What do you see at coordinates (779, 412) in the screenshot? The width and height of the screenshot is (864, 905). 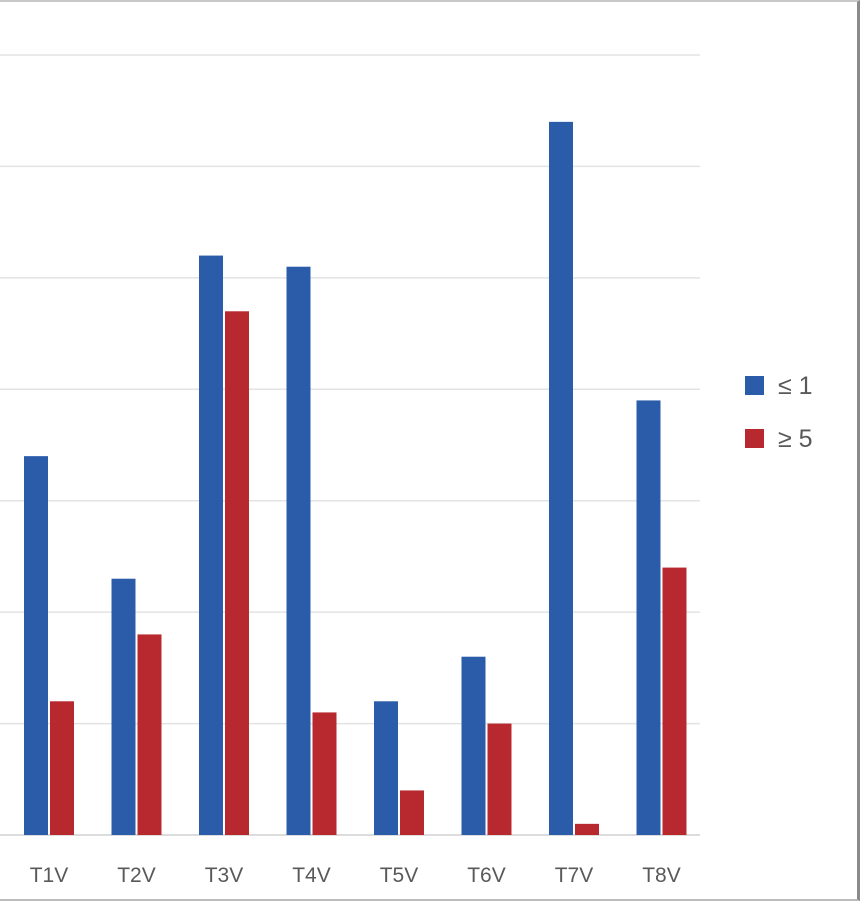 I see `legend: ≤ 1 ≥ 5` at bounding box center [779, 412].